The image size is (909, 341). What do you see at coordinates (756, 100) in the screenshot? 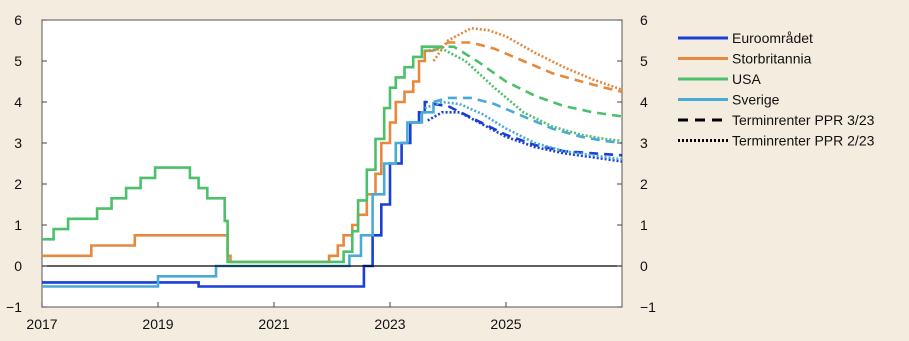
I see `legend-label: Sverige` at bounding box center [756, 100].